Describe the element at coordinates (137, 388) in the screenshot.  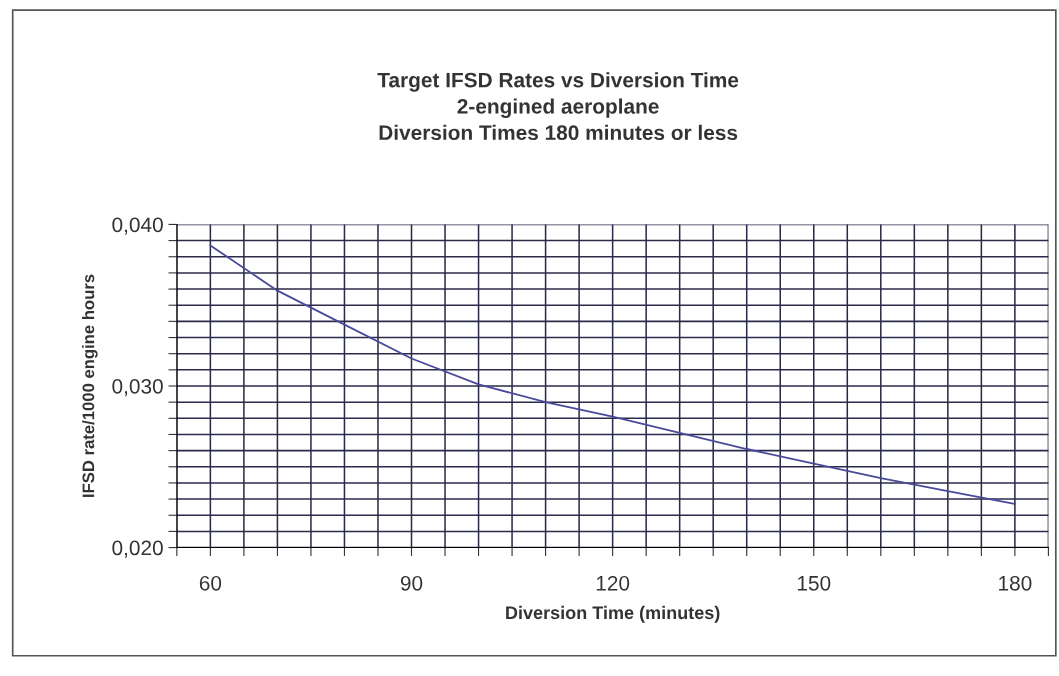
I see `y-tick-label: 0,030` at that location.